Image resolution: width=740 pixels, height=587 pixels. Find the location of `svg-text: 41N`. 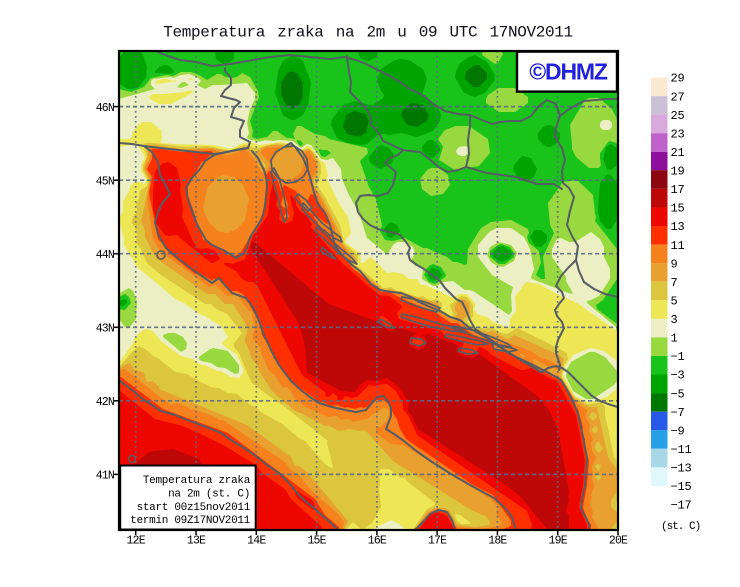

svg-text: 41N is located at coordinates (105, 476).